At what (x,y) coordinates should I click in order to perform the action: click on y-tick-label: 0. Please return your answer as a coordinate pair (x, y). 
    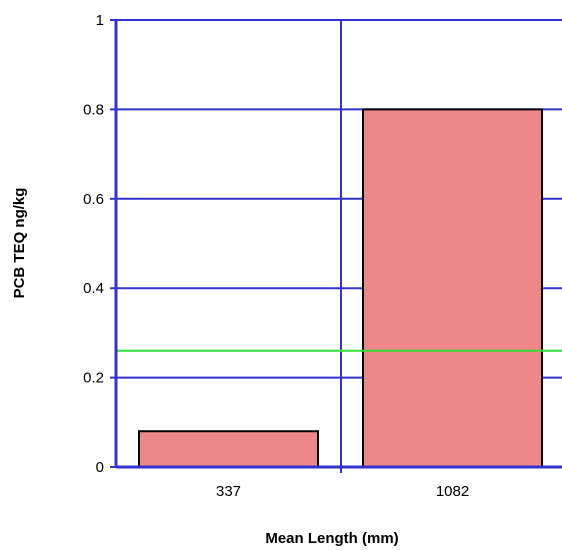
    Looking at the image, I should click on (100, 467).